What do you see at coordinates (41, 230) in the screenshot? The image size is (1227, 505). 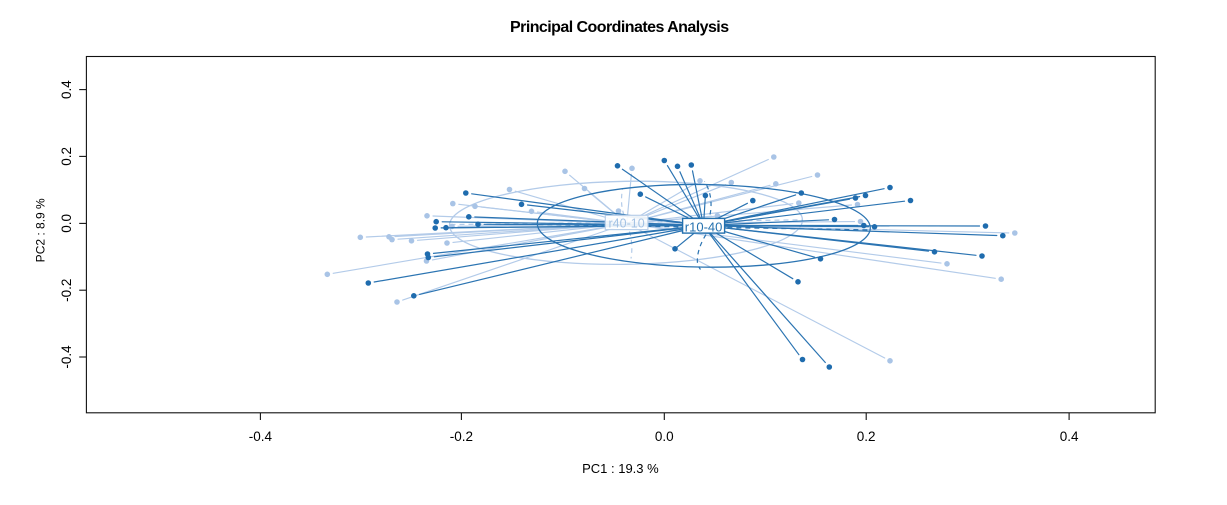 I see `svg-text: PC2 : 8.9 %` at bounding box center [41, 230].